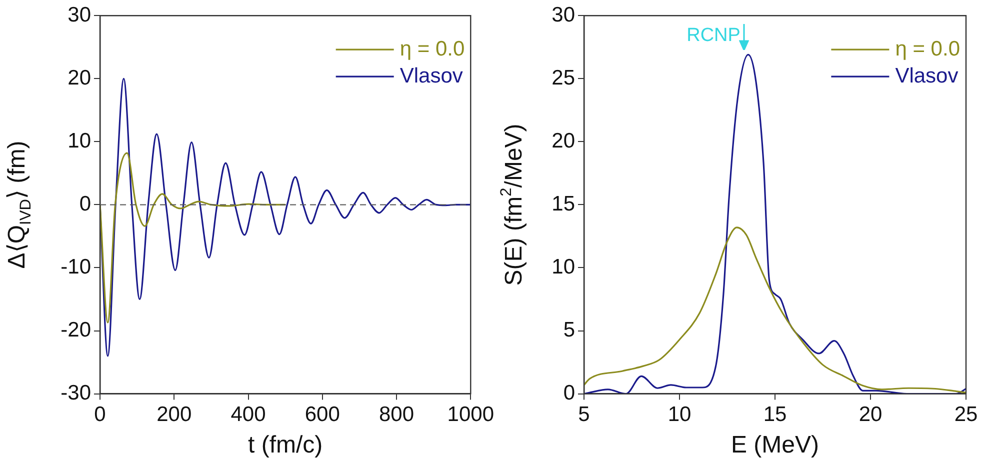  Describe the element at coordinates (322, 414) in the screenshot. I see `x-tick-label: 600` at that location.